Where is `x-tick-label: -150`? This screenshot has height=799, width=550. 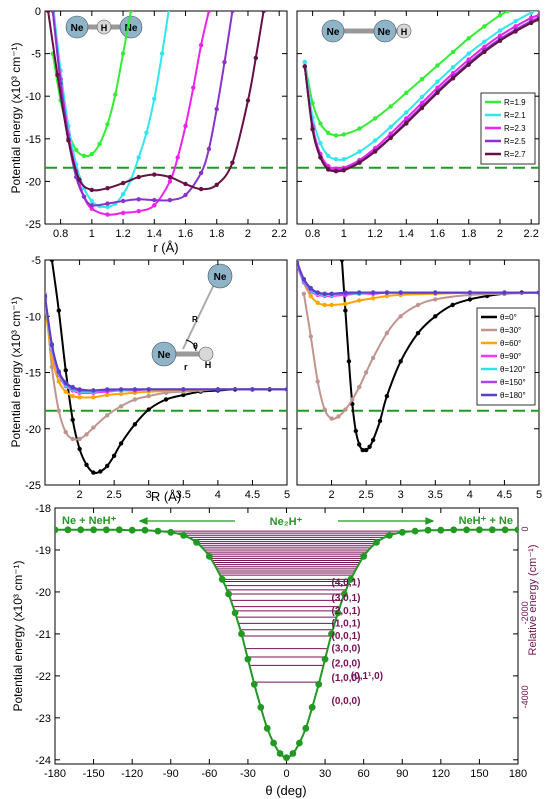 x-tick-label: -150 is located at coordinates (94, 774).